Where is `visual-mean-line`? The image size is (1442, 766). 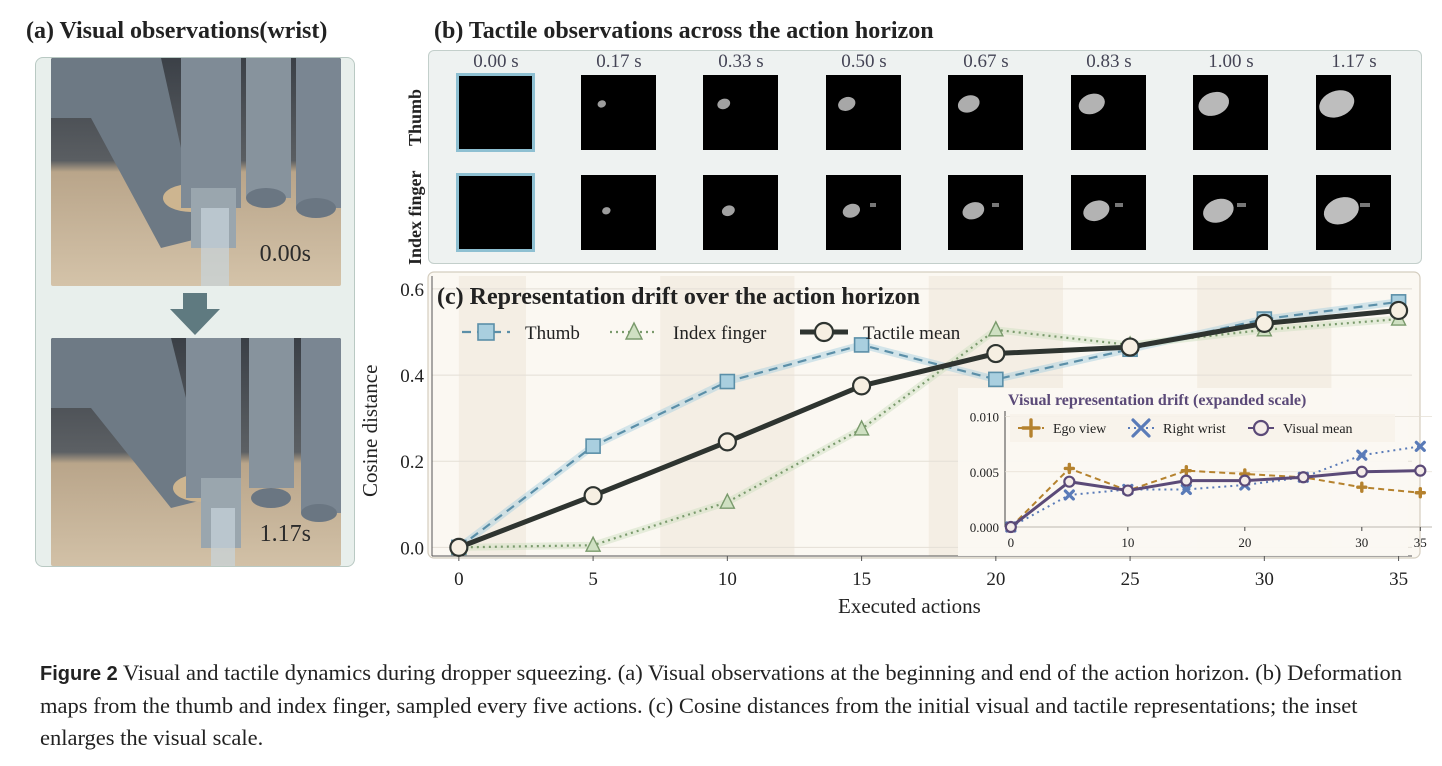
visual-mean-line is located at coordinates (1215, 499).